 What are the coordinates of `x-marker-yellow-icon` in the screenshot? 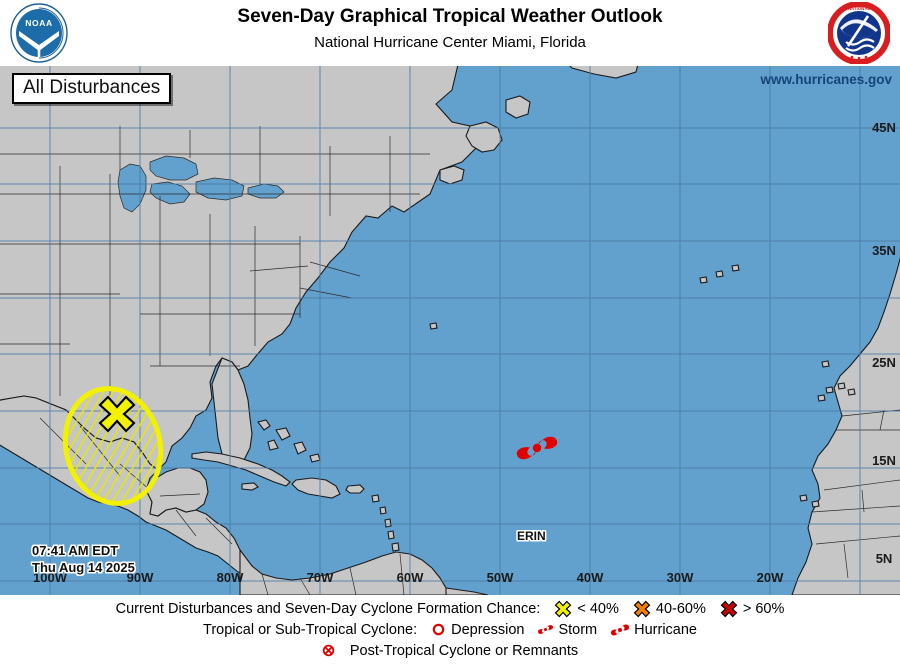 It's located at (563, 609).